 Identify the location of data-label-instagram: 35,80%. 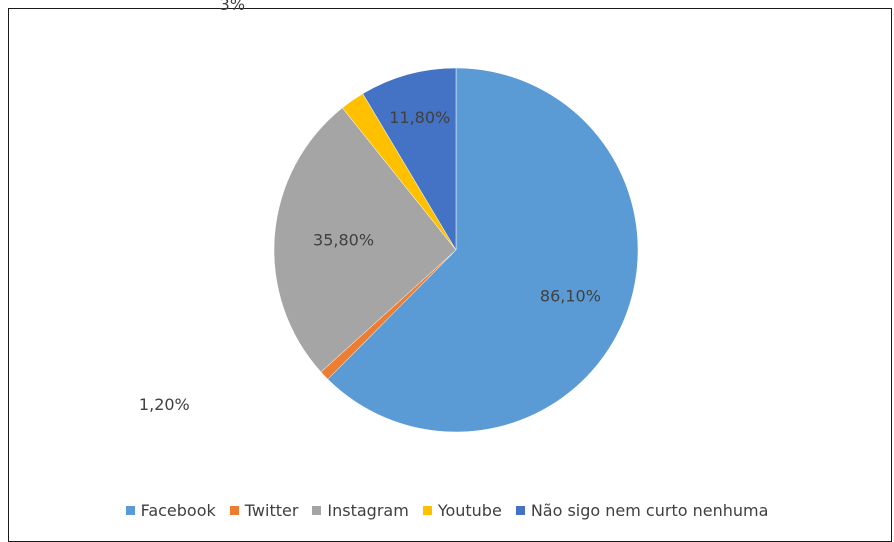
(343, 239).